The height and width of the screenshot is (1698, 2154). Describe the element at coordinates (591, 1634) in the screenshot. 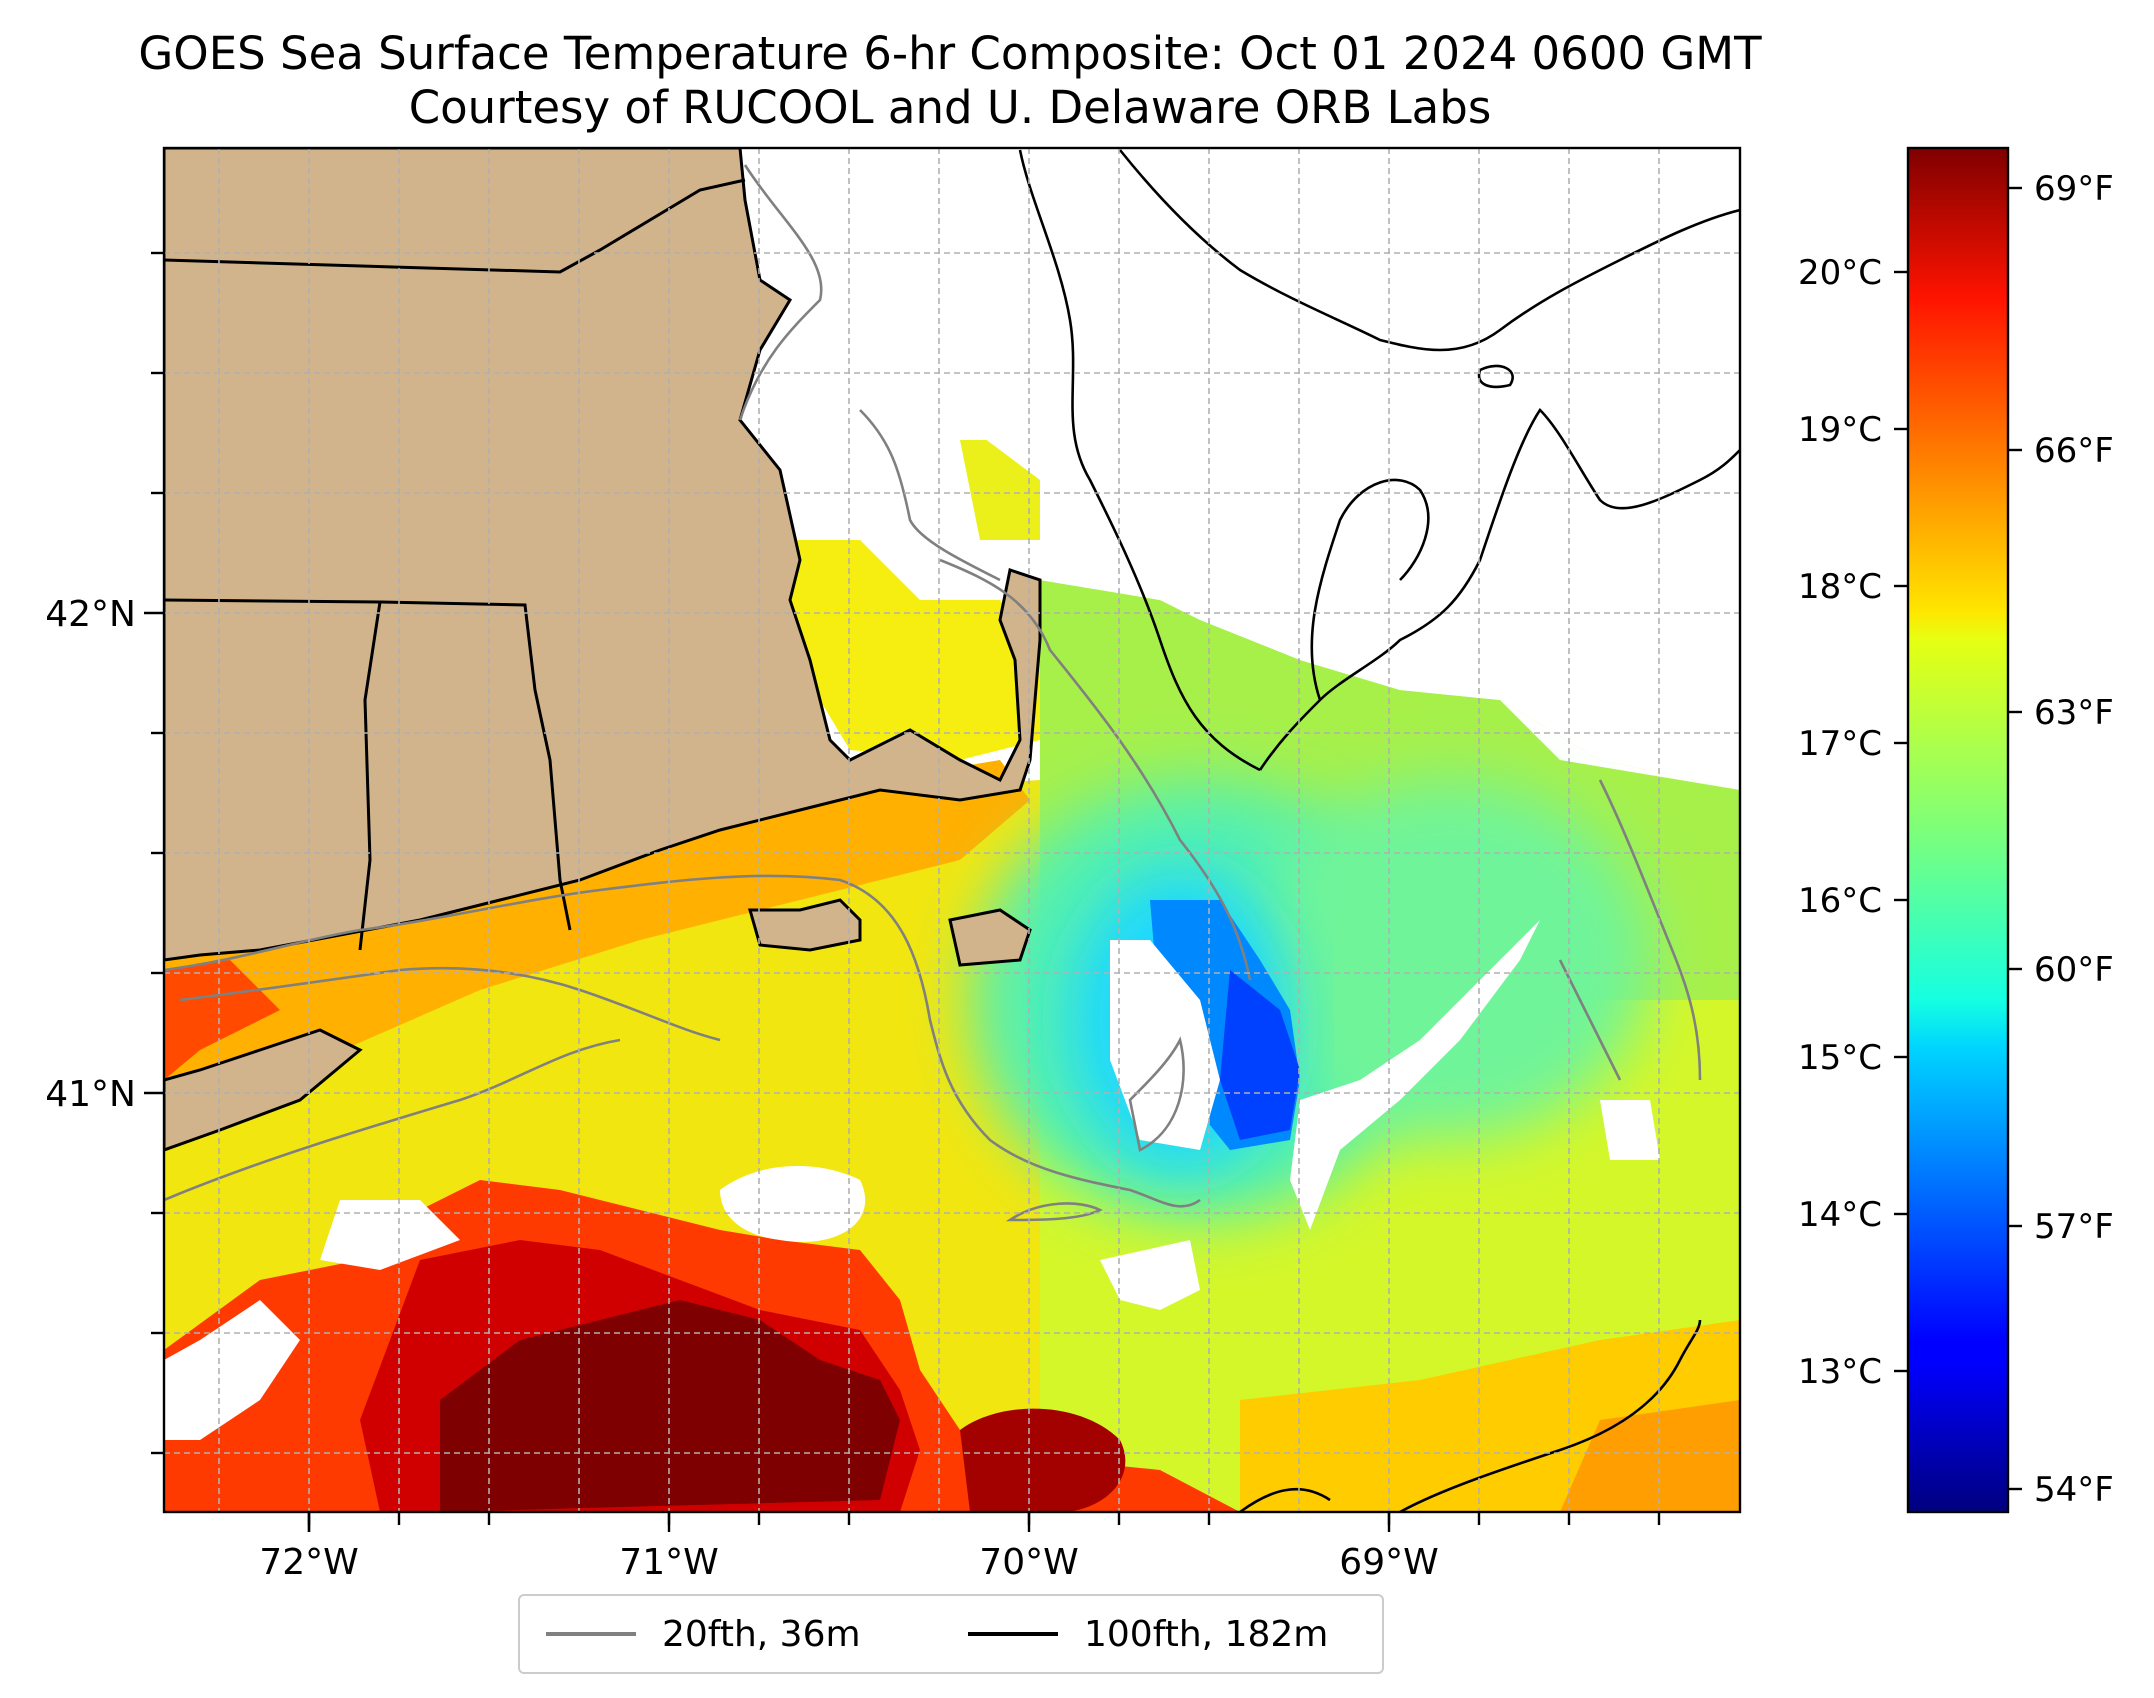

I see `legend-line-gray` at that location.